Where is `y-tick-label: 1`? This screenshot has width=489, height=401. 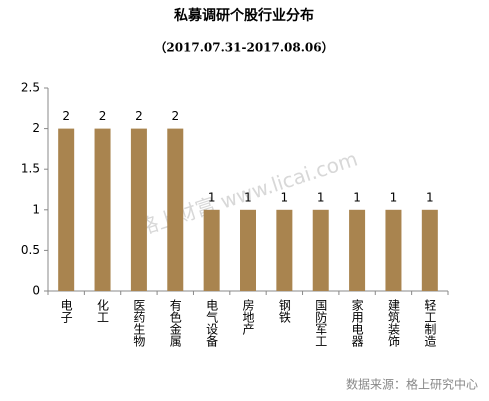 y-tick-label: 1 is located at coordinates (36, 209).